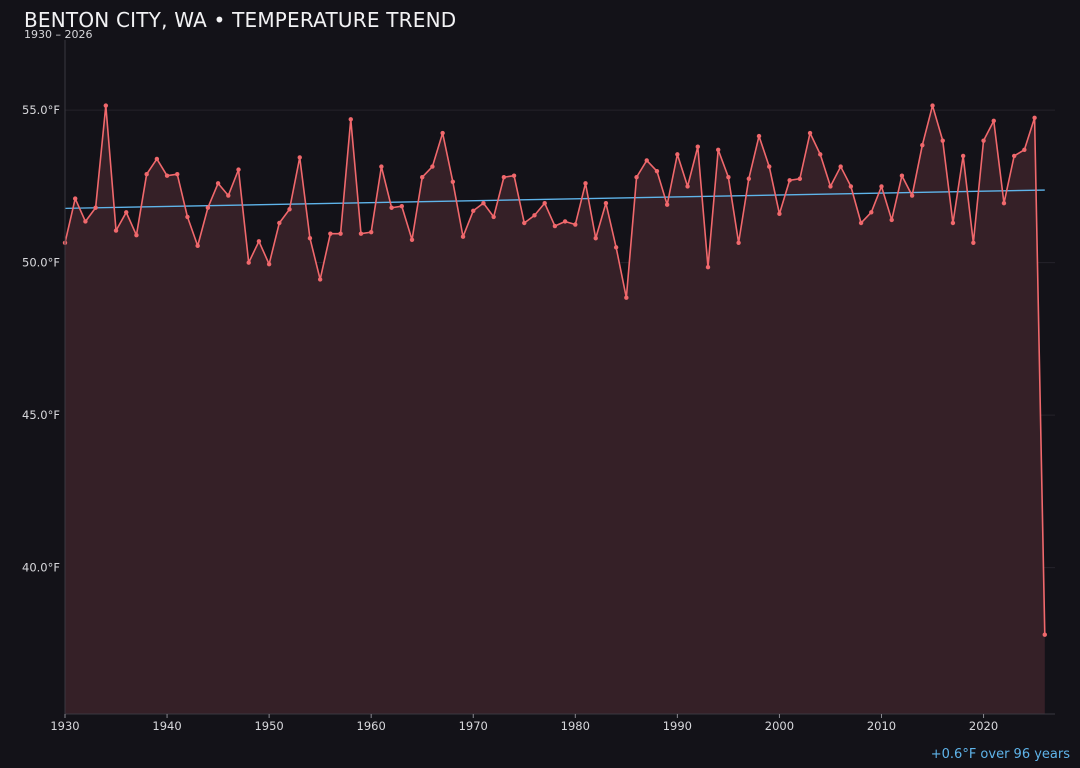 Image resolution: width=1080 pixels, height=768 pixels. Describe the element at coordinates (657, 171) in the screenshot. I see `data-point-1988` at that location.